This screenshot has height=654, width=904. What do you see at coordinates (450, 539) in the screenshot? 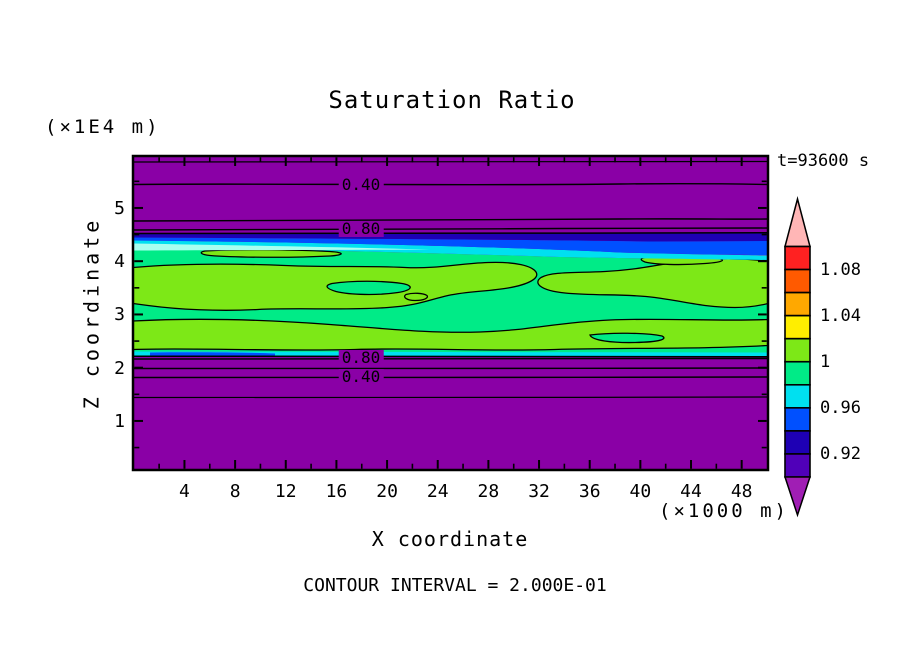
I see `x-axis-label: X coordinate` at bounding box center [450, 539].